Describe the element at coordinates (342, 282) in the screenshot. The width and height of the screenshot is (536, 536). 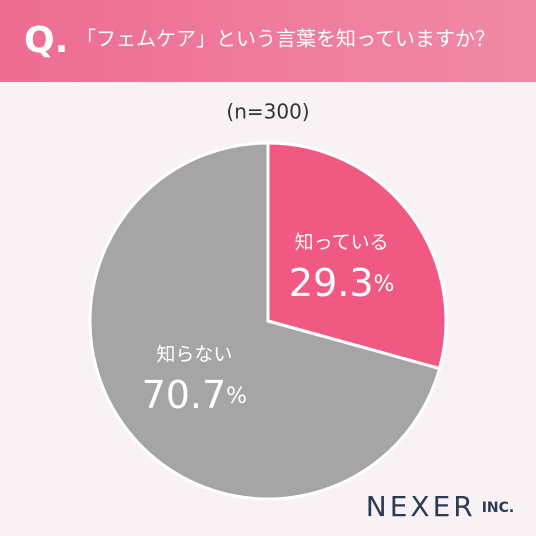
I see `slice-value-label: 29.3%` at that location.